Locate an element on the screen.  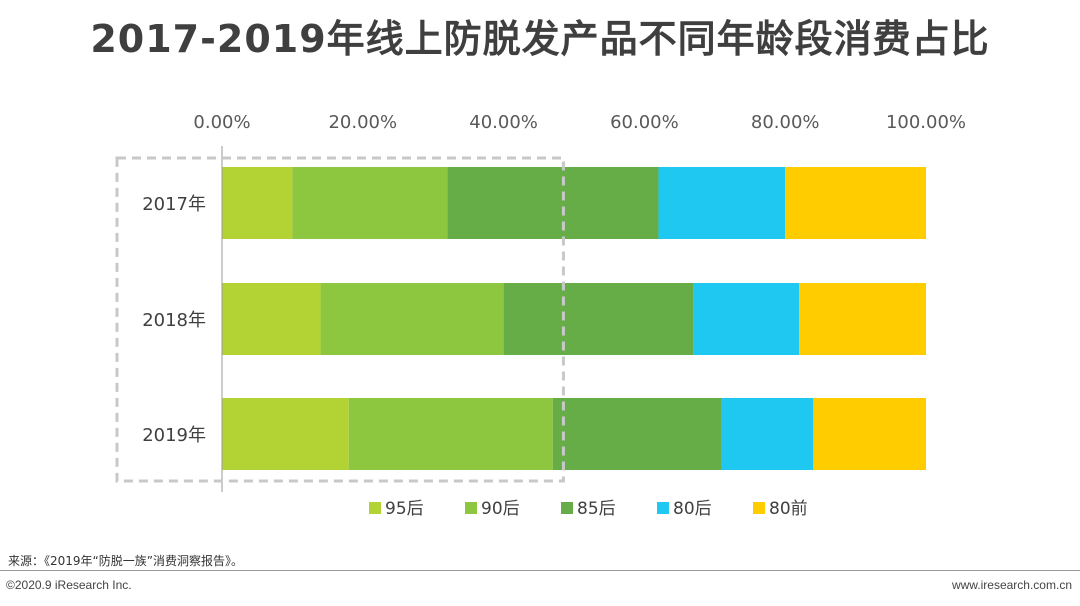
x-tick-label: 0.00% is located at coordinates (221, 122).